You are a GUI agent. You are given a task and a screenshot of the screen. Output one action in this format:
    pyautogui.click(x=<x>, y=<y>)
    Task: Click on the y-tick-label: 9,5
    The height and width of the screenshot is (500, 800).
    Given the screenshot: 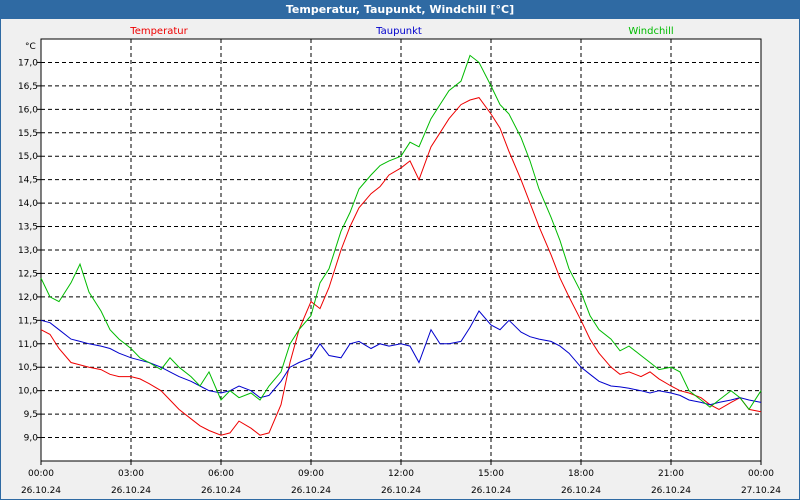 What is the action you would take?
    pyautogui.click(x=31, y=415)
    